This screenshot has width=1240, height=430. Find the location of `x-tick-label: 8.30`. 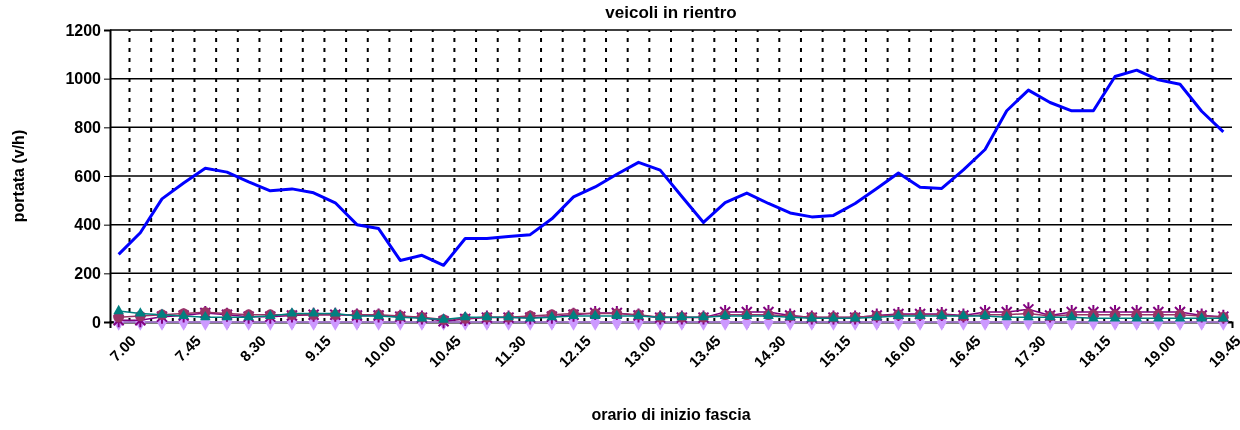

x-tick-label: 8.30 is located at coordinates (253, 348).